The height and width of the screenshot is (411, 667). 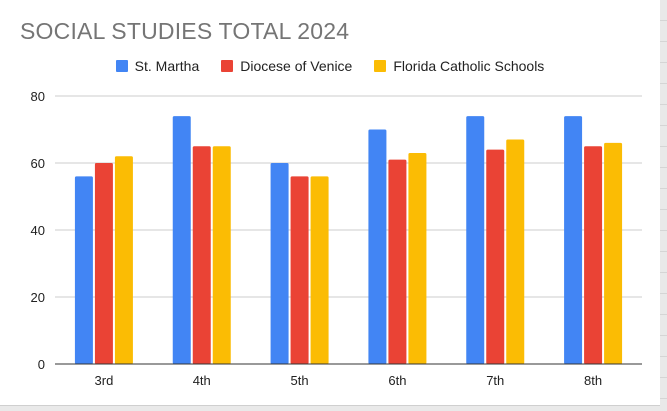 What do you see at coordinates (593, 380) in the screenshot?
I see `x-tick-label: 8th` at bounding box center [593, 380].